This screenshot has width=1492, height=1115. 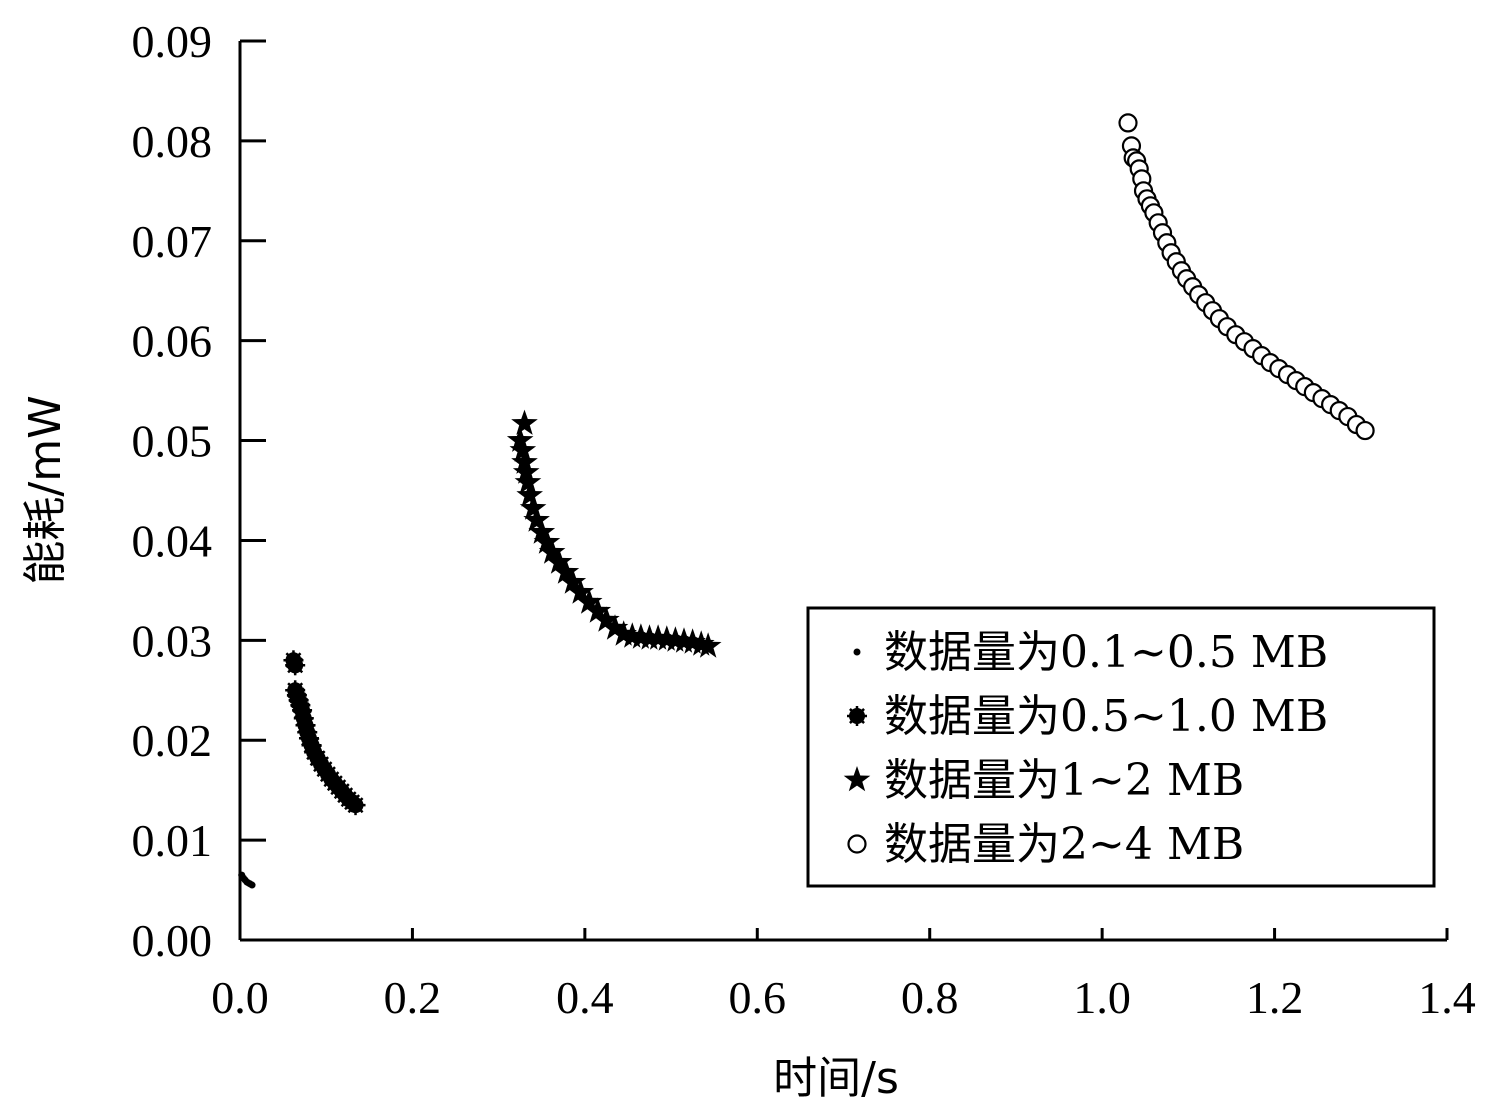 I want to click on x-tick-label: 0.2, so click(x=413, y=997).